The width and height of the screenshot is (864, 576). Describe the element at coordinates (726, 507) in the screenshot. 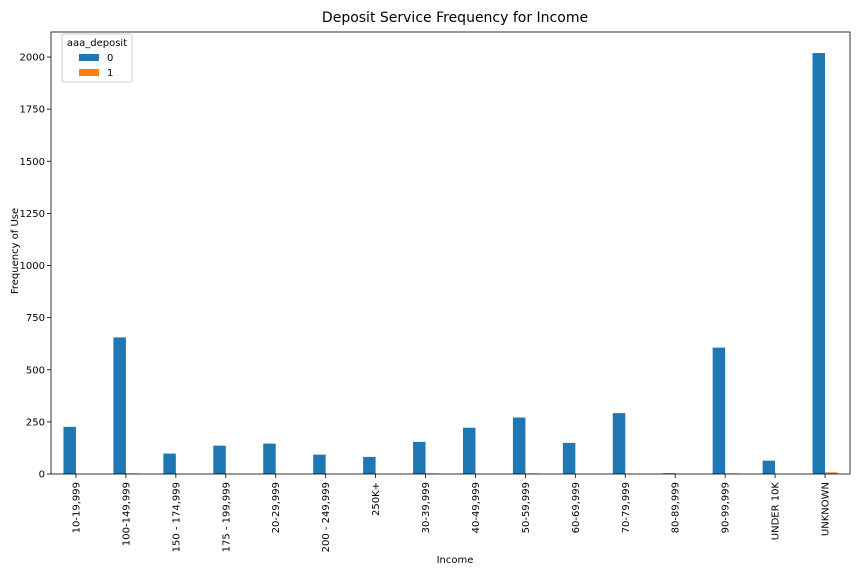

I see `x-tick-label-13: 90-99,999` at that location.